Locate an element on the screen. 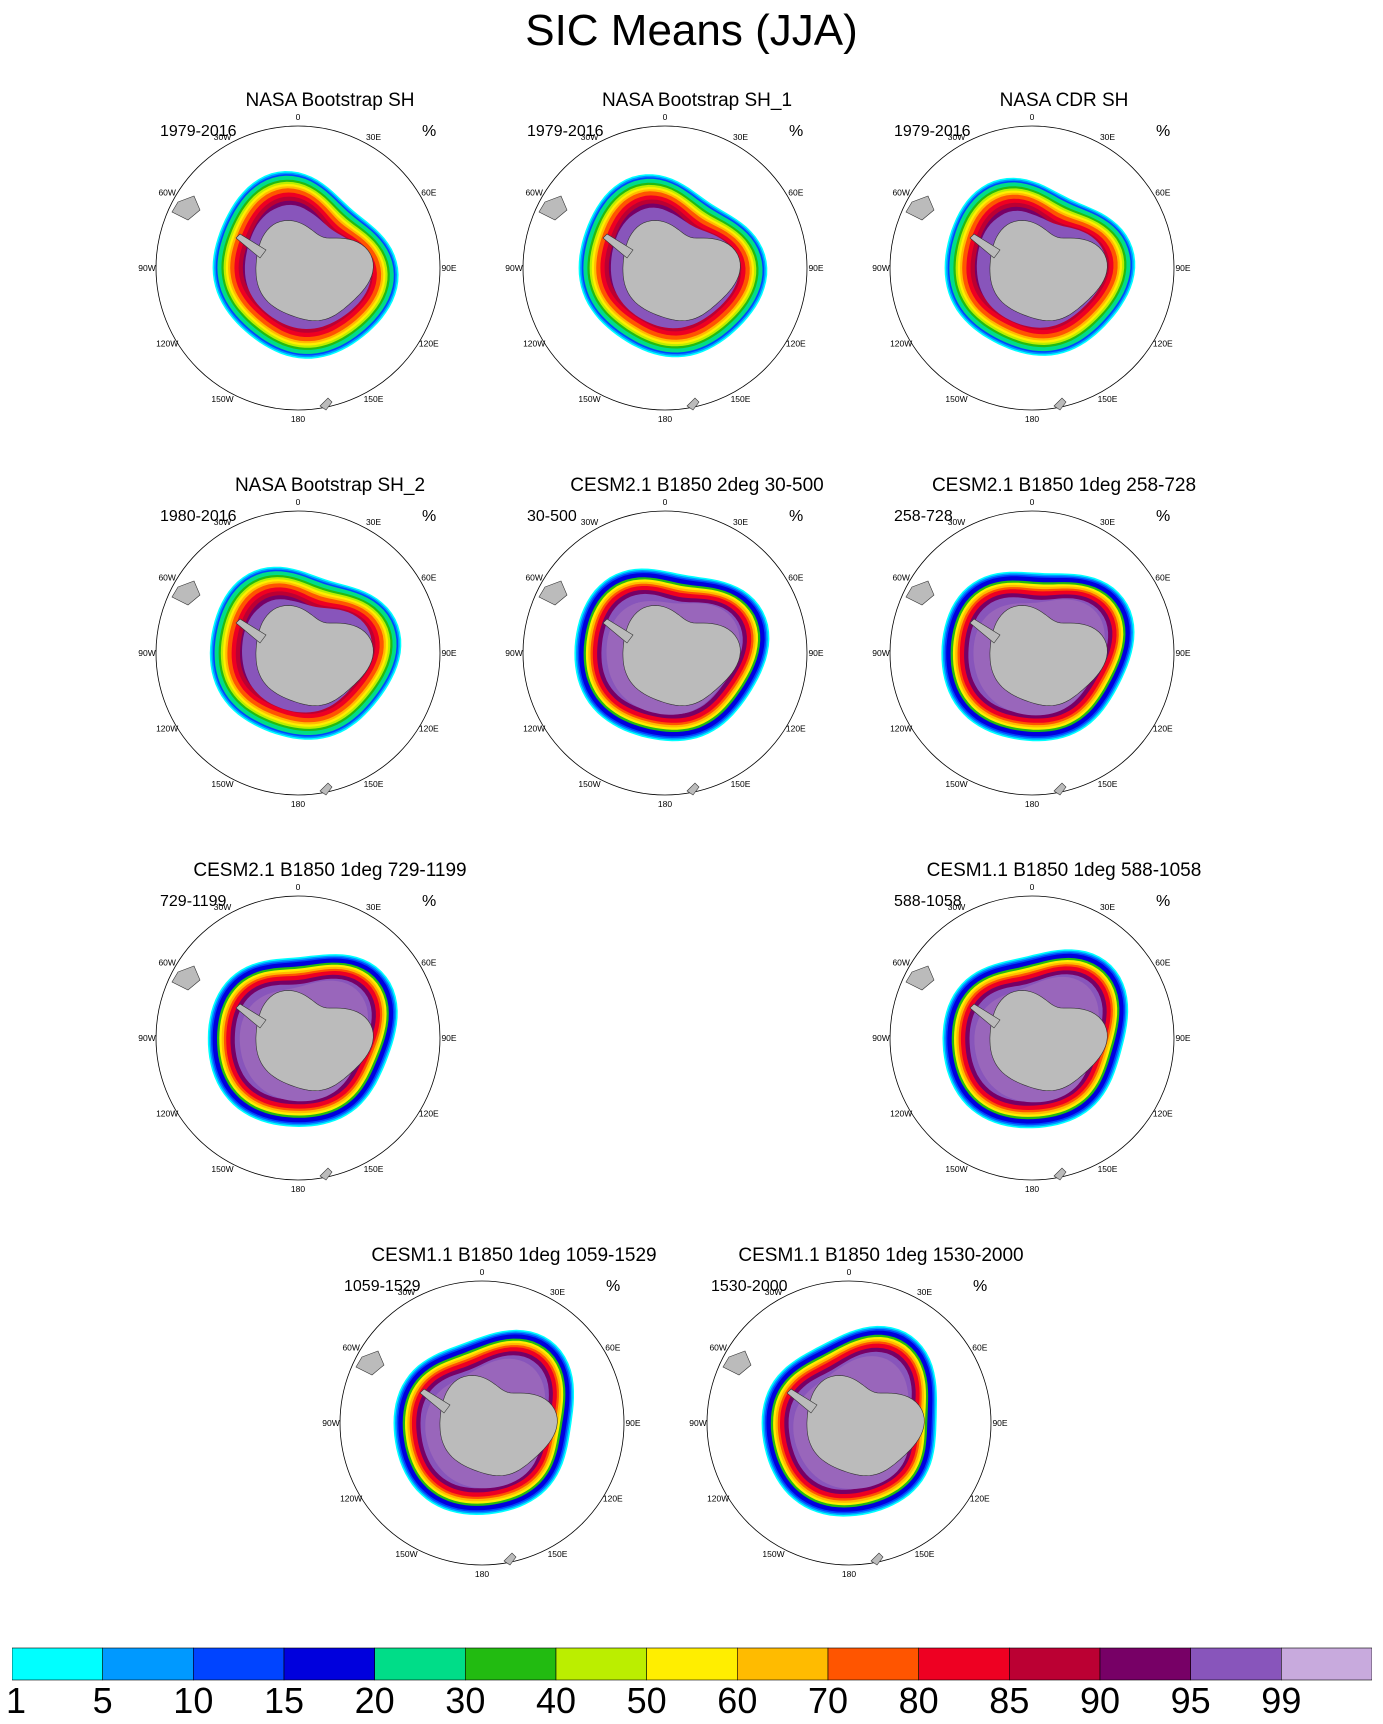 Image resolution: width=1383 pixels, height=1724 pixels. panel-period: 1979-2016 is located at coordinates (932, 131).